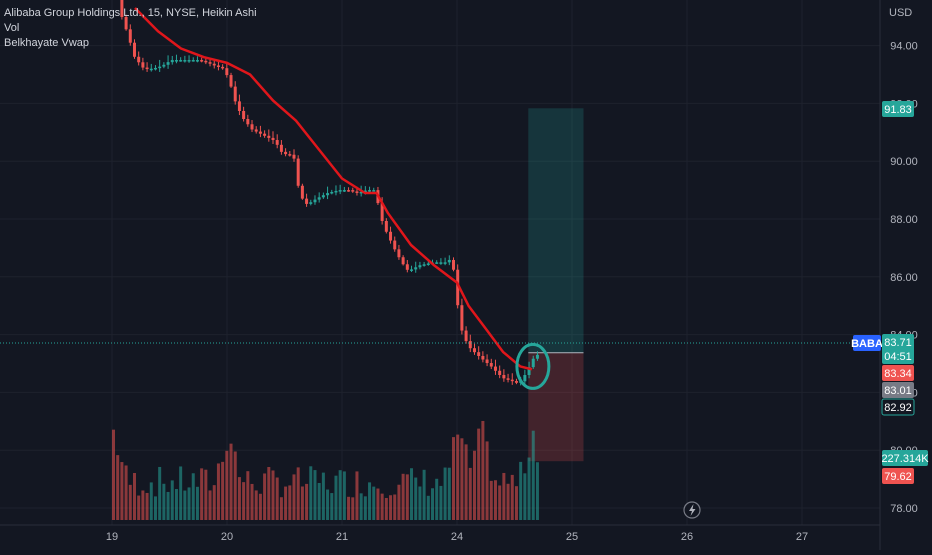  What do you see at coordinates (904, 47) in the screenshot?
I see `price-tick-label: 94.00` at bounding box center [904, 47].